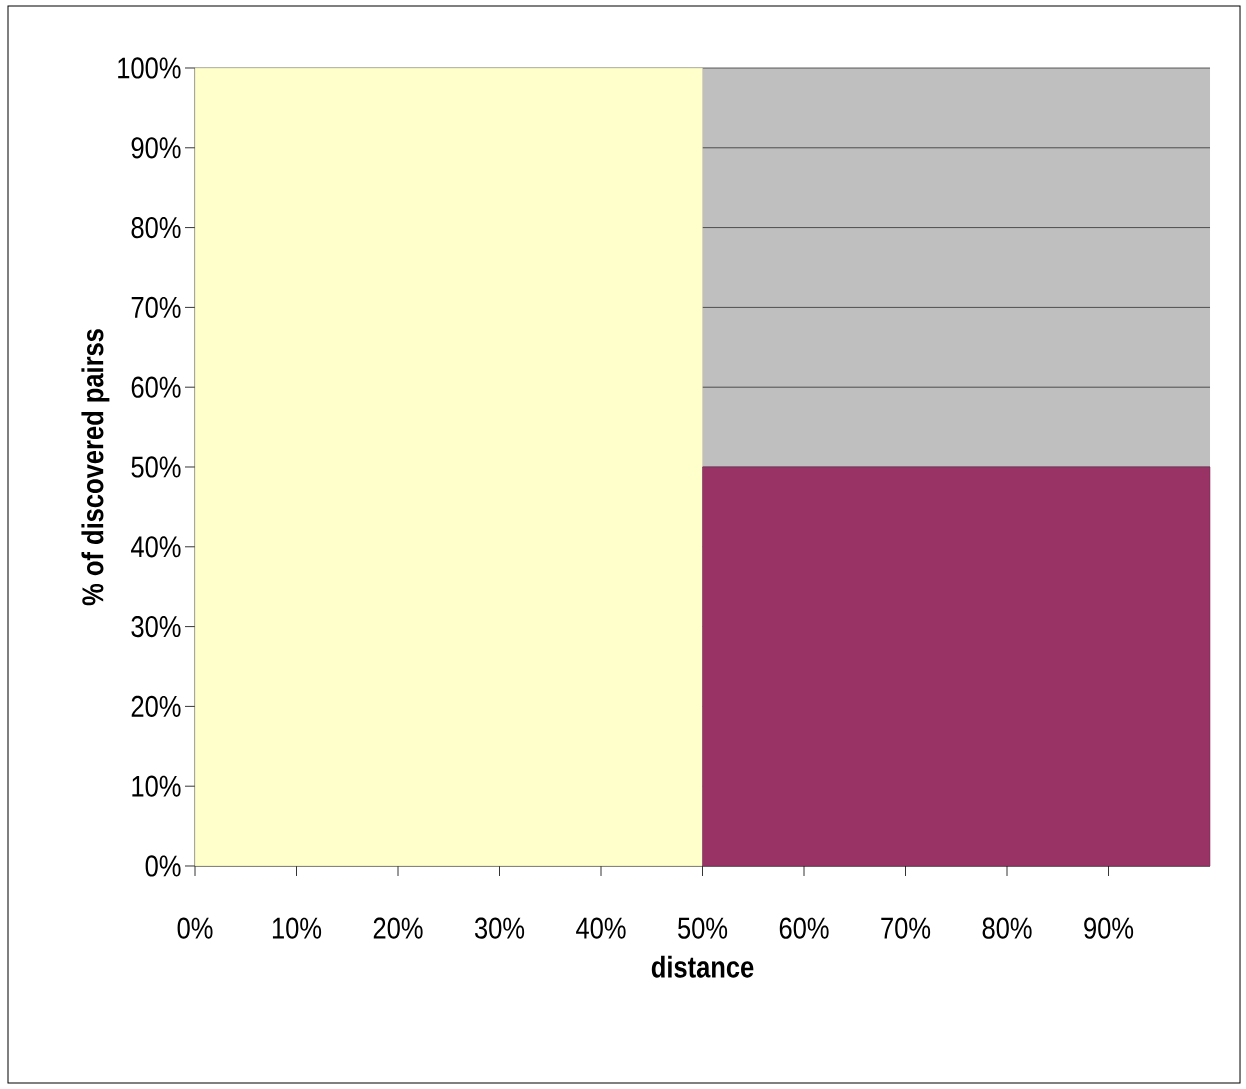 Image resolution: width=1246 pixels, height=1089 pixels. What do you see at coordinates (156, 387) in the screenshot?
I see `y-tick-label: 60%` at bounding box center [156, 387].